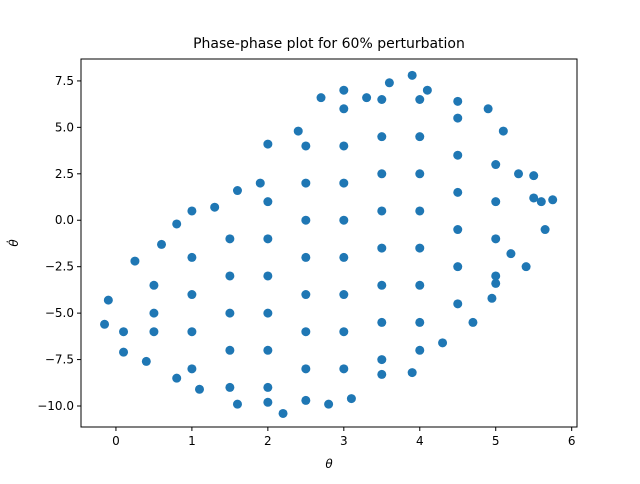  Describe the element at coordinates (13, 243) in the screenshot. I see `y-axis-label: θ̇` at that location.